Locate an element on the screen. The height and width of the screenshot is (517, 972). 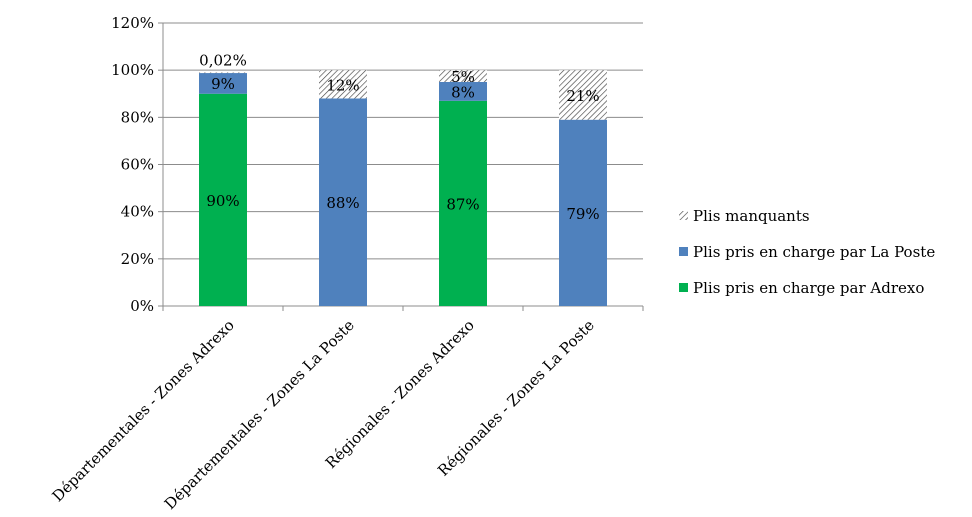
data-label: 87% is located at coordinates (462, 204).